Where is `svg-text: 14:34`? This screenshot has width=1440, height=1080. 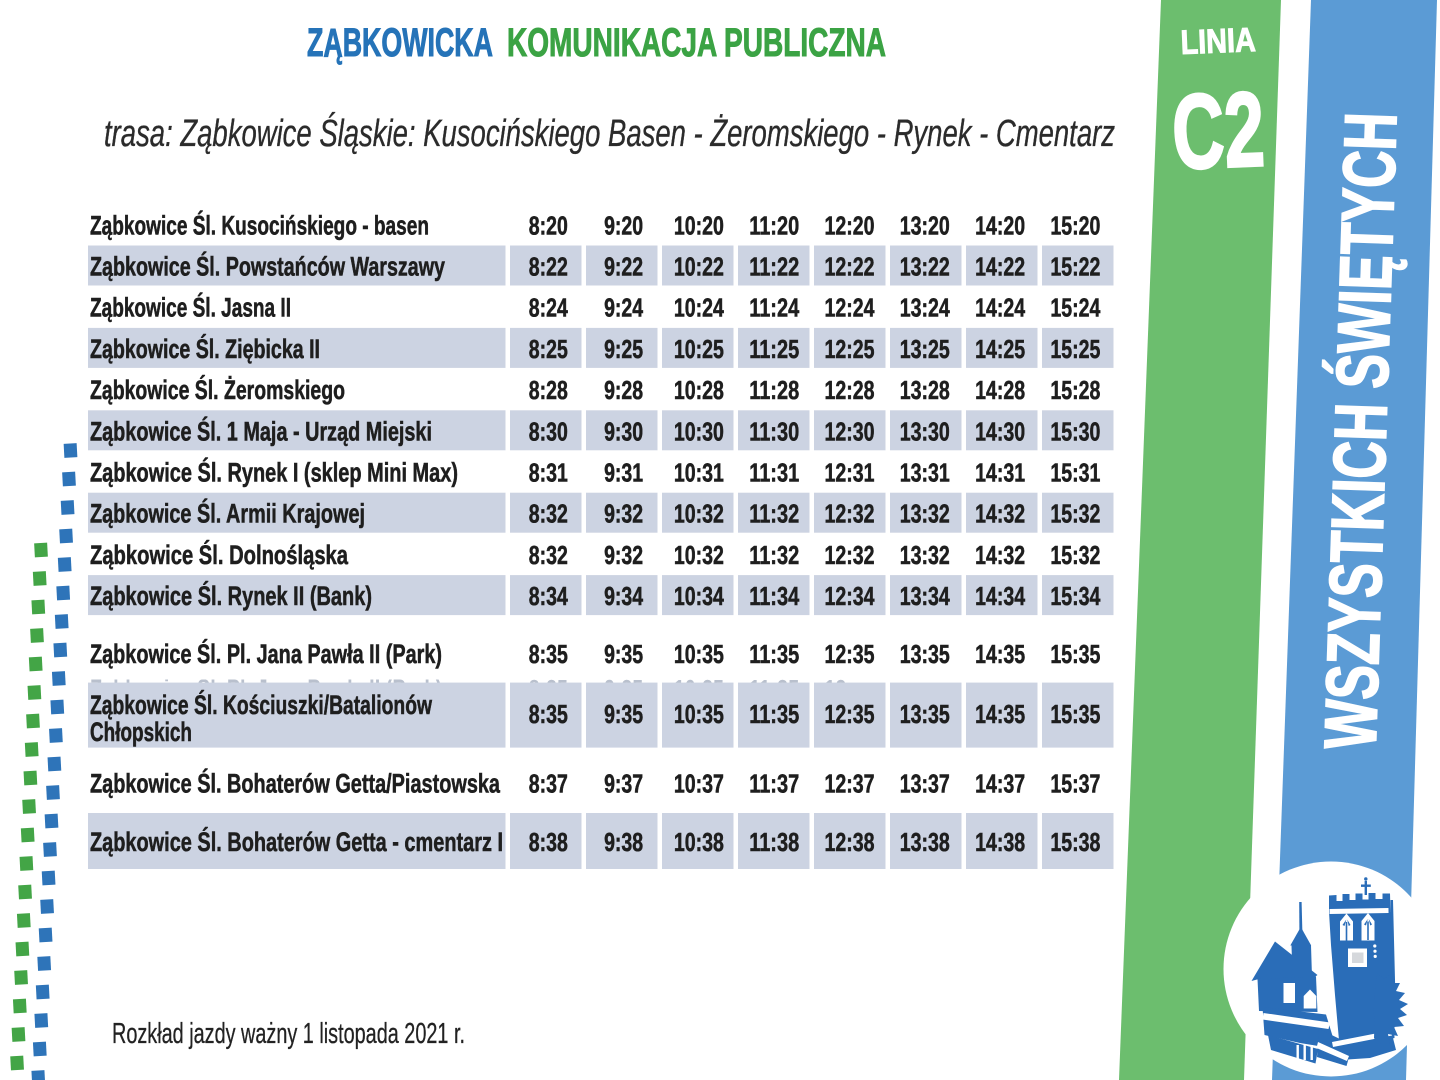 svg-text: 14:34 is located at coordinates (1000, 596).